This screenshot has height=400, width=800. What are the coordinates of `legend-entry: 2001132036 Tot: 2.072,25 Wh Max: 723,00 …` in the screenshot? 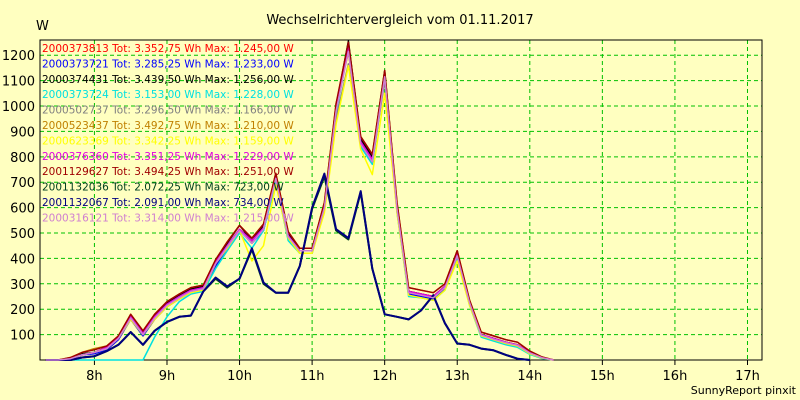 It's located at (163, 188).